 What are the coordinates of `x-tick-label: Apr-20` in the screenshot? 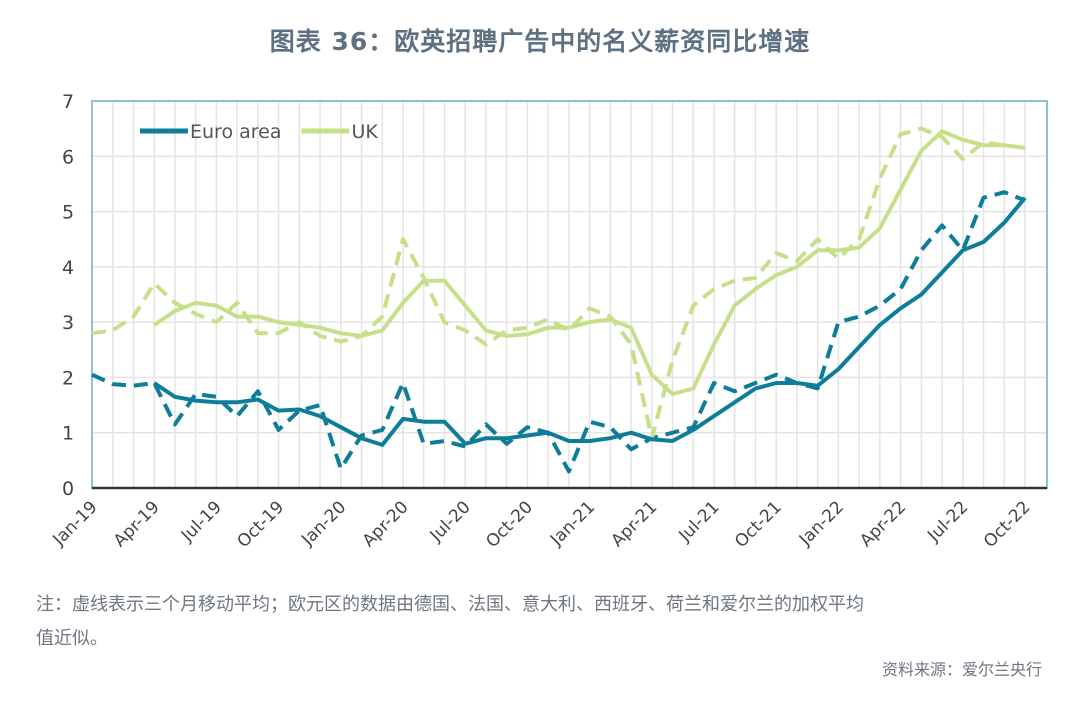 It's located at (386, 524).